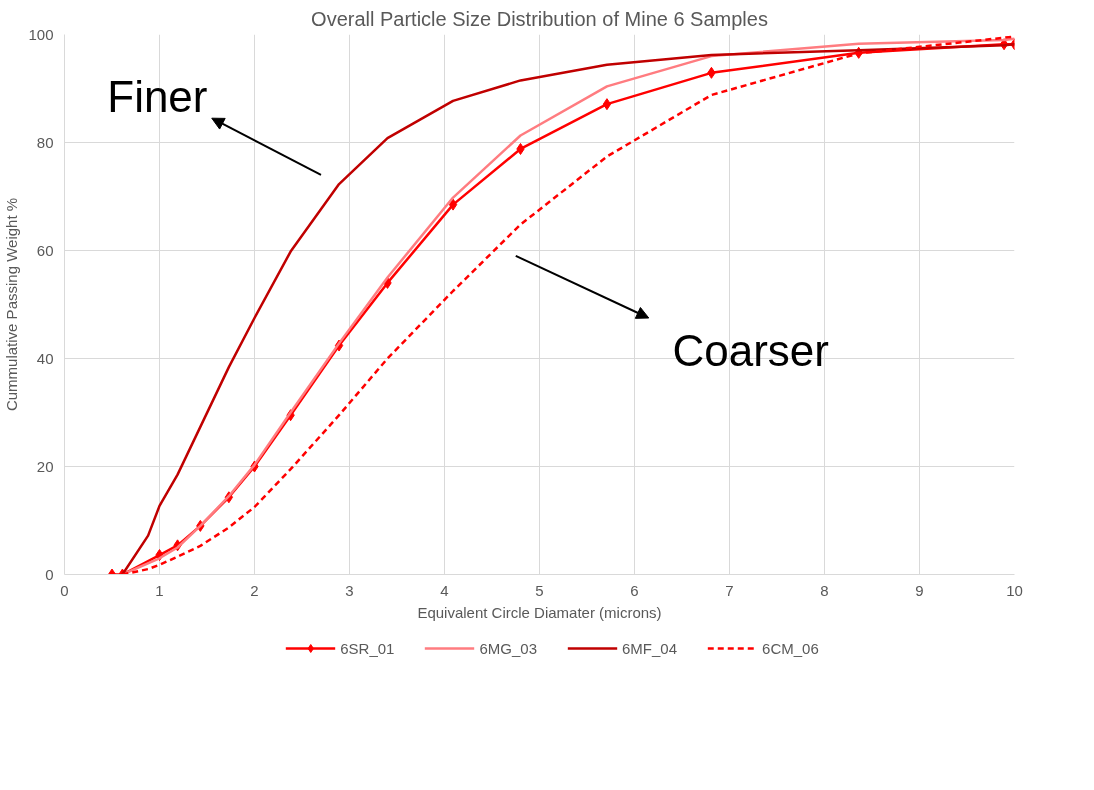 The image size is (1094, 790). What do you see at coordinates (349, 590) in the screenshot?
I see `x-tick-label: 3` at bounding box center [349, 590].